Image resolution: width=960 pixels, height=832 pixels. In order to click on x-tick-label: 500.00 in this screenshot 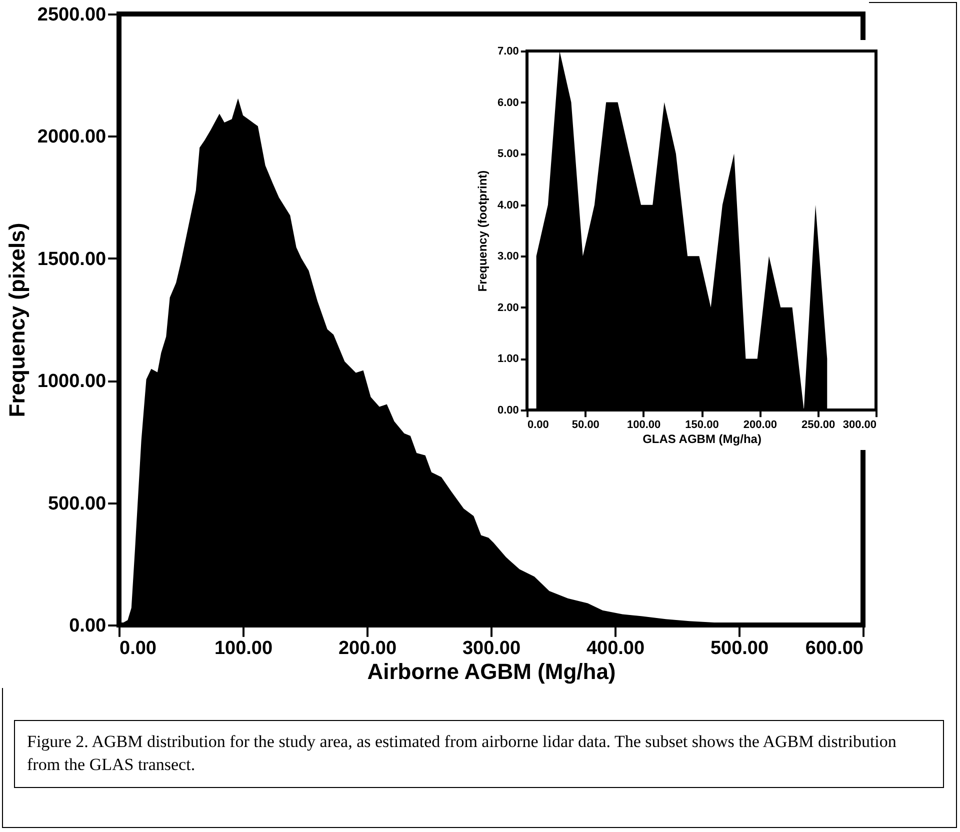, I will do `click(739, 648)`.